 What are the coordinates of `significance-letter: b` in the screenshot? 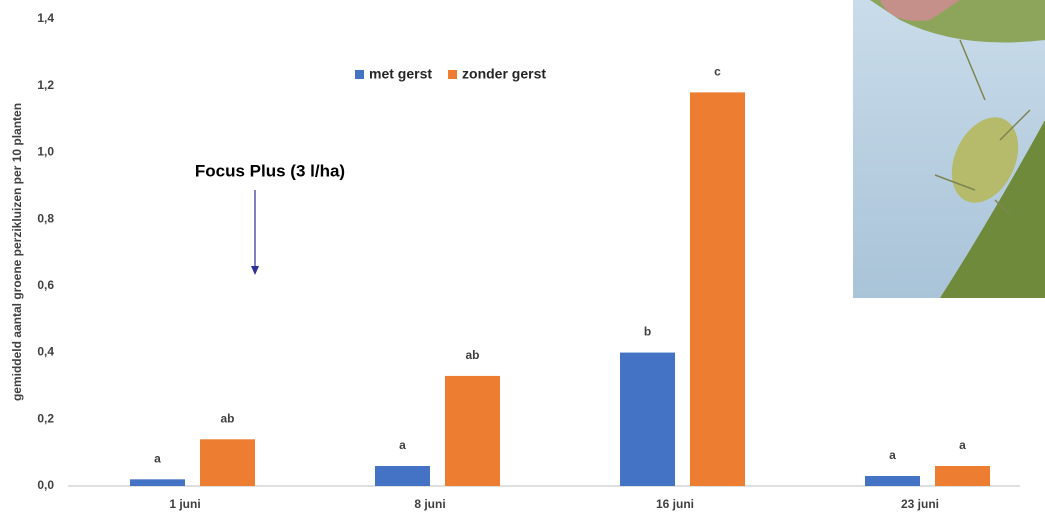 It's located at (647, 332).